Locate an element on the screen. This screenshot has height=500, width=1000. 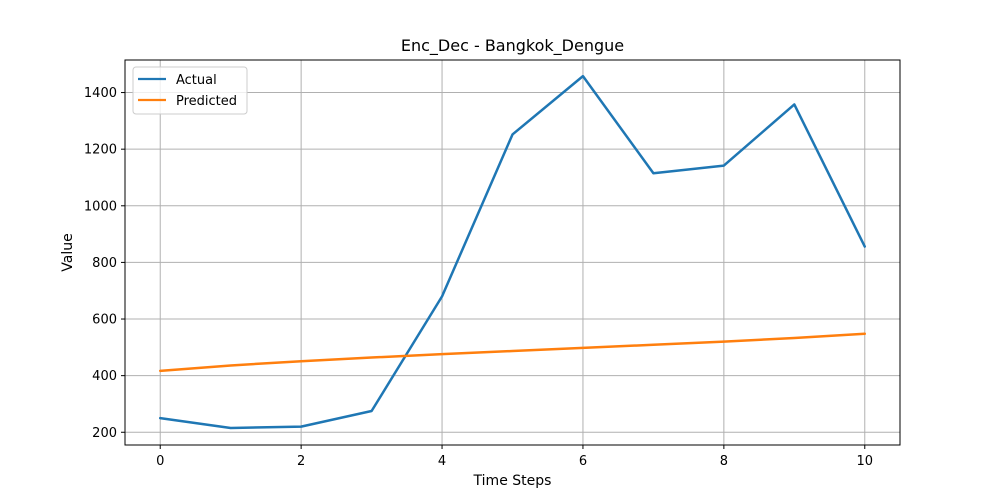
y-tick-label: 1400 is located at coordinates (100, 93).